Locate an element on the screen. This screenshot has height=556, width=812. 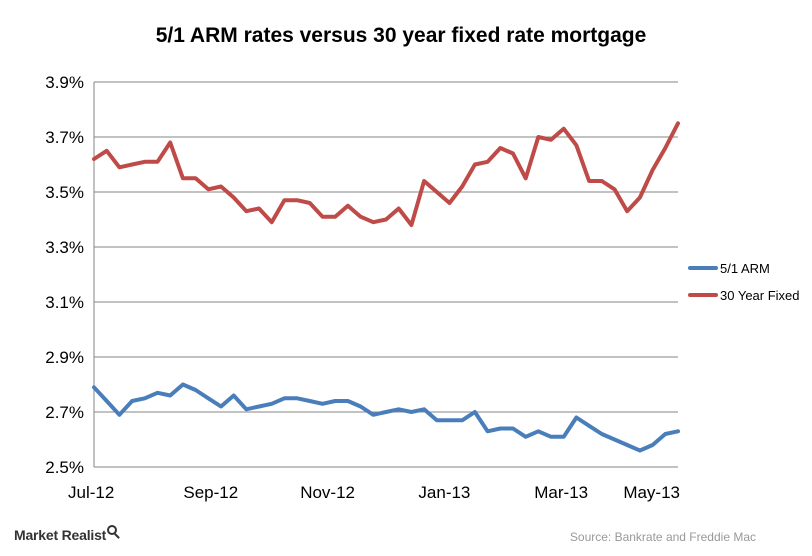
y-tick-label: 2.9% is located at coordinates (64, 357).